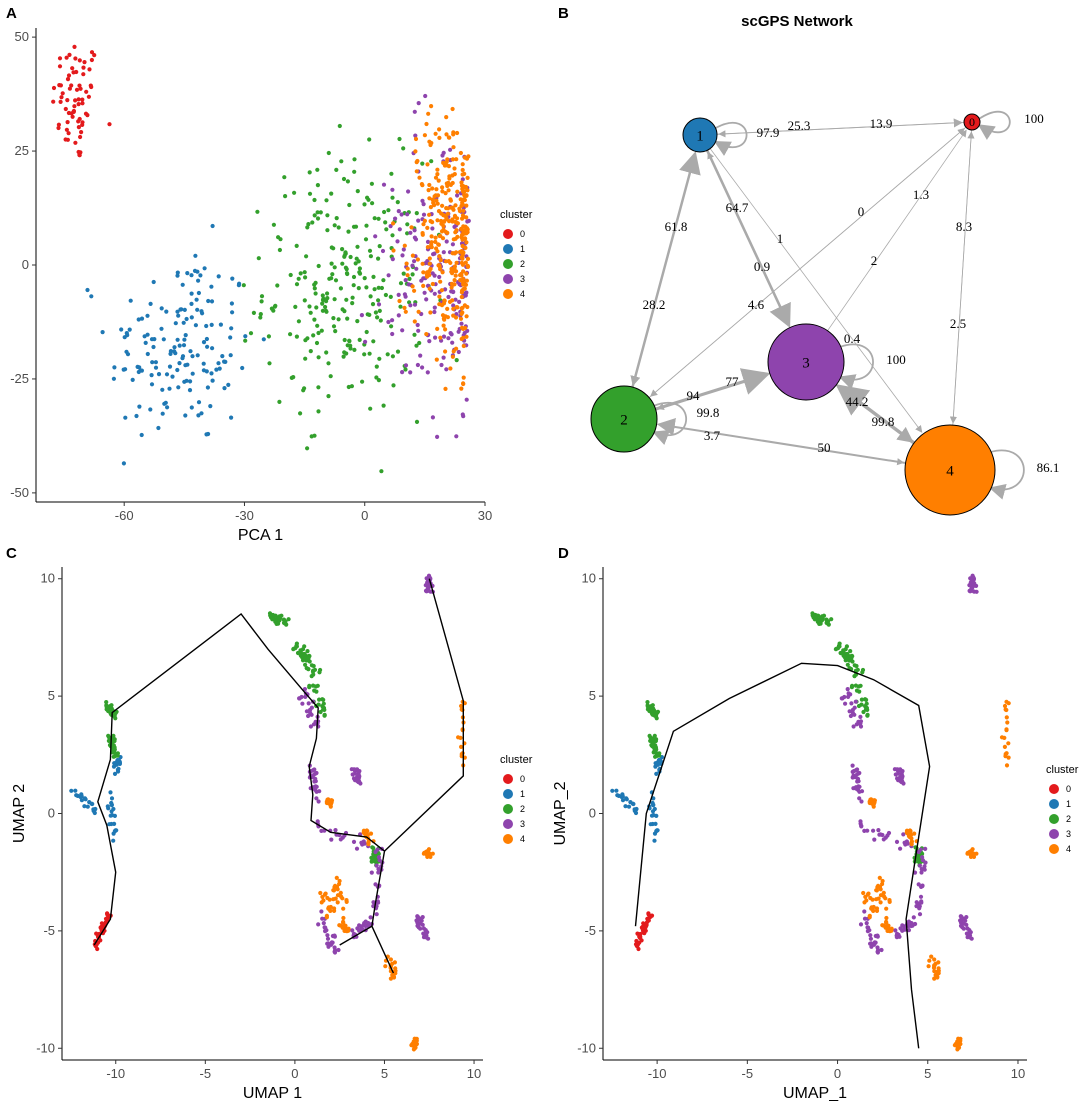 This screenshot has width=1084, height=1101. Describe the element at coordinates (874, 260) in the screenshot. I see `edge-weight-label: 2` at that location.